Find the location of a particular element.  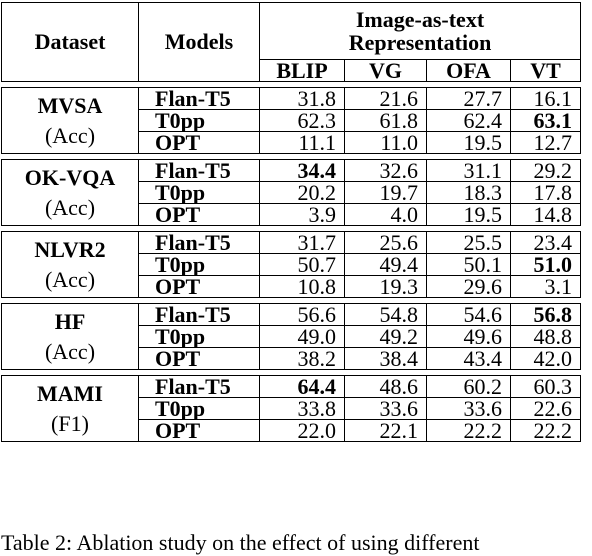

header-col-ofa: OFA is located at coordinates (468, 70).